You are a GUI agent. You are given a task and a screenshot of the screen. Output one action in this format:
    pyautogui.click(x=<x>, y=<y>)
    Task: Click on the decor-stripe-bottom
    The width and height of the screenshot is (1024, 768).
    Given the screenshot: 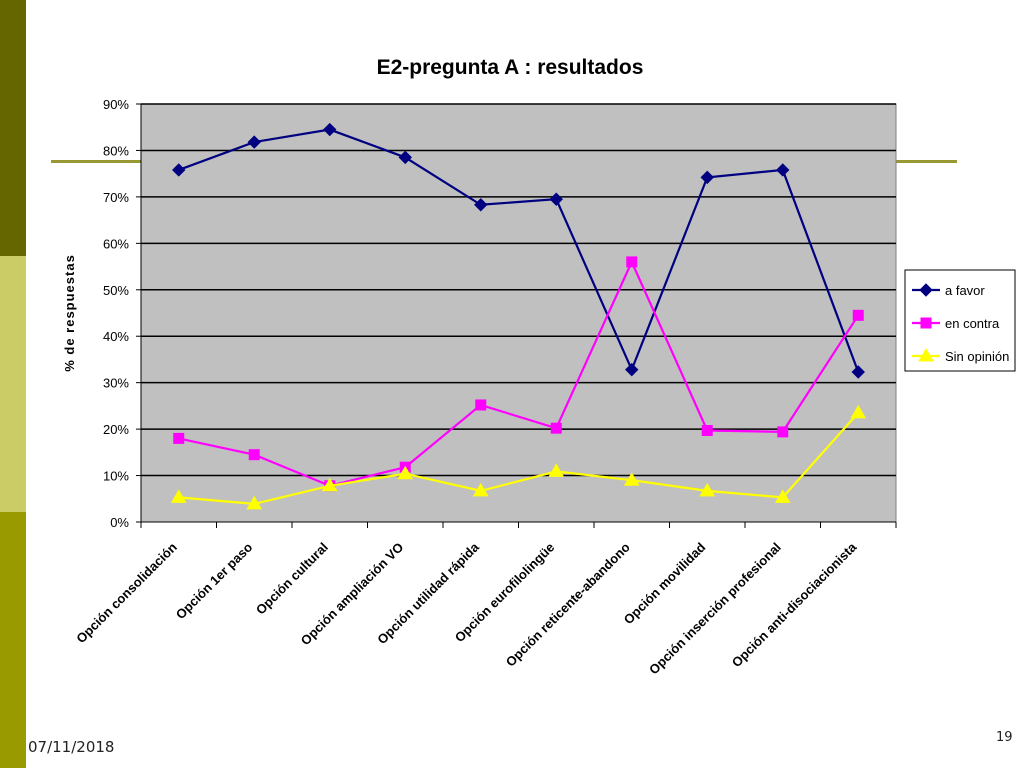 What is the action you would take?
    pyautogui.click(x=13, y=640)
    